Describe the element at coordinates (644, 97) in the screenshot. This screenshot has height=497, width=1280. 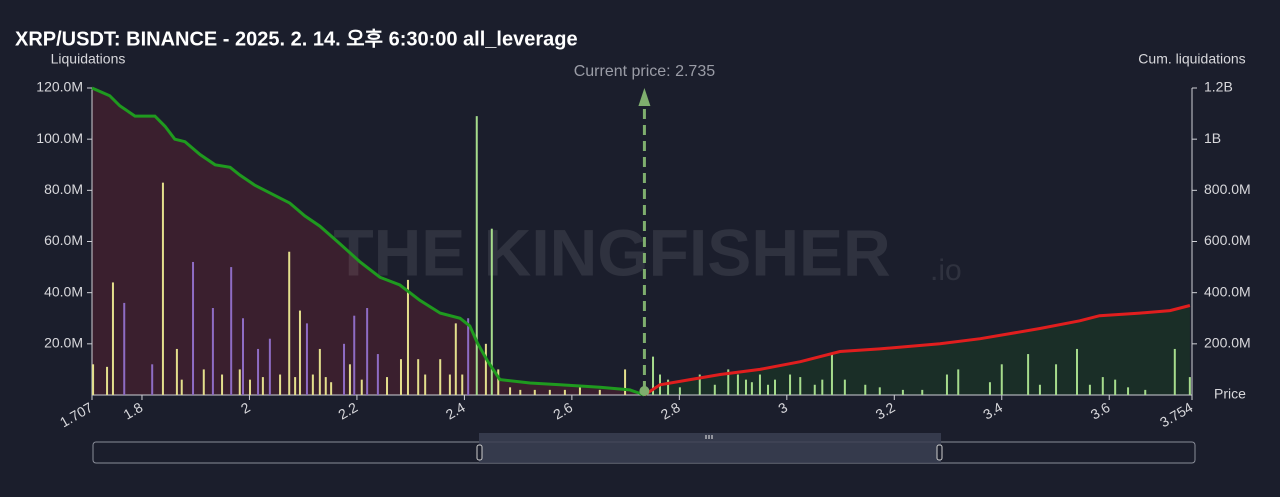
I see `current-price-arrow` at that location.